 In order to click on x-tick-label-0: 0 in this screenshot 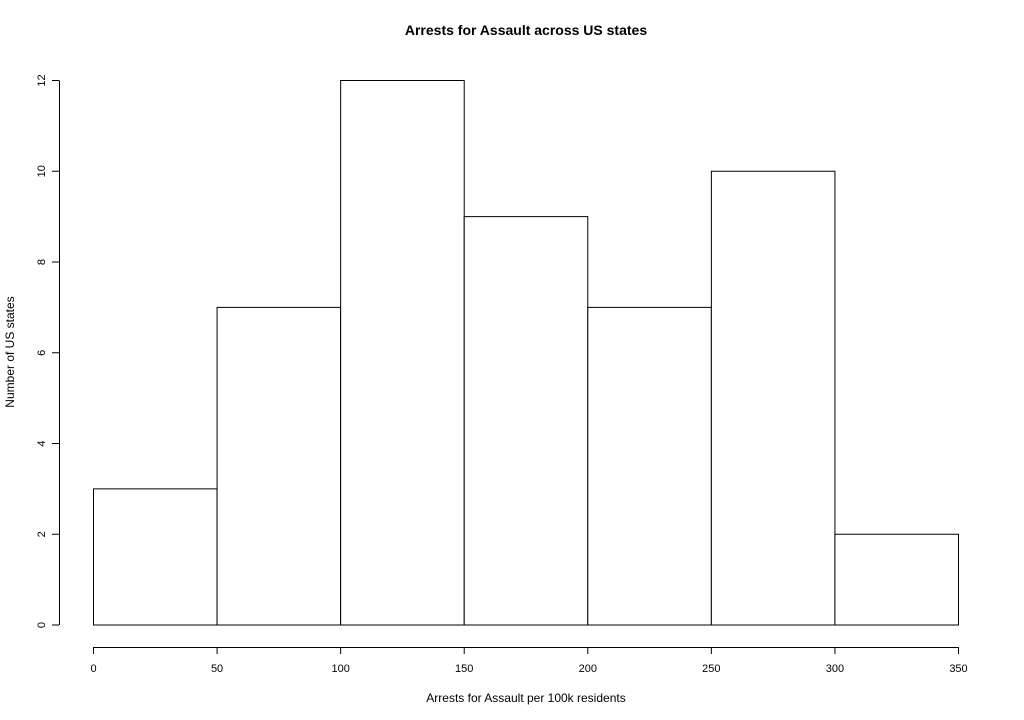, I will do `click(93, 669)`.